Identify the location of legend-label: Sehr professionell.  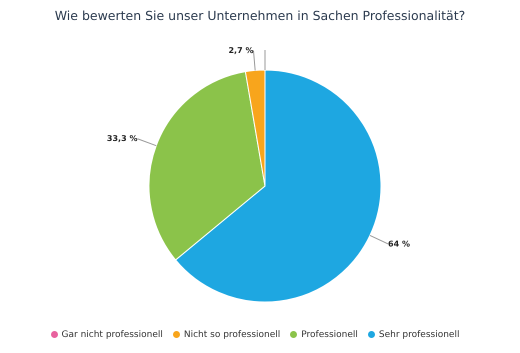
(419, 335).